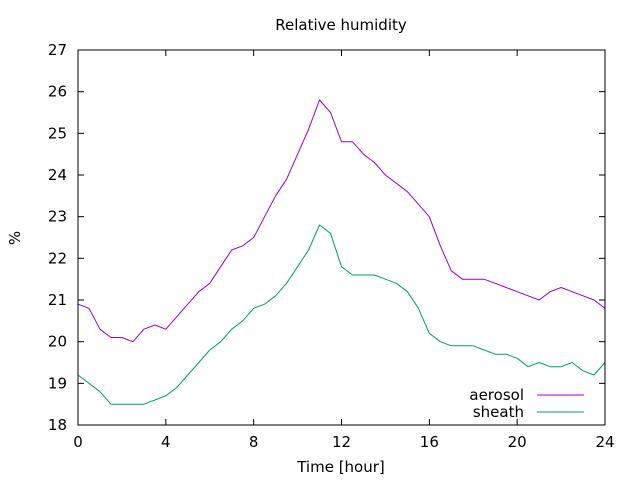 This screenshot has width=640, height=480. I want to click on y-tick-label: 22, so click(57, 258).